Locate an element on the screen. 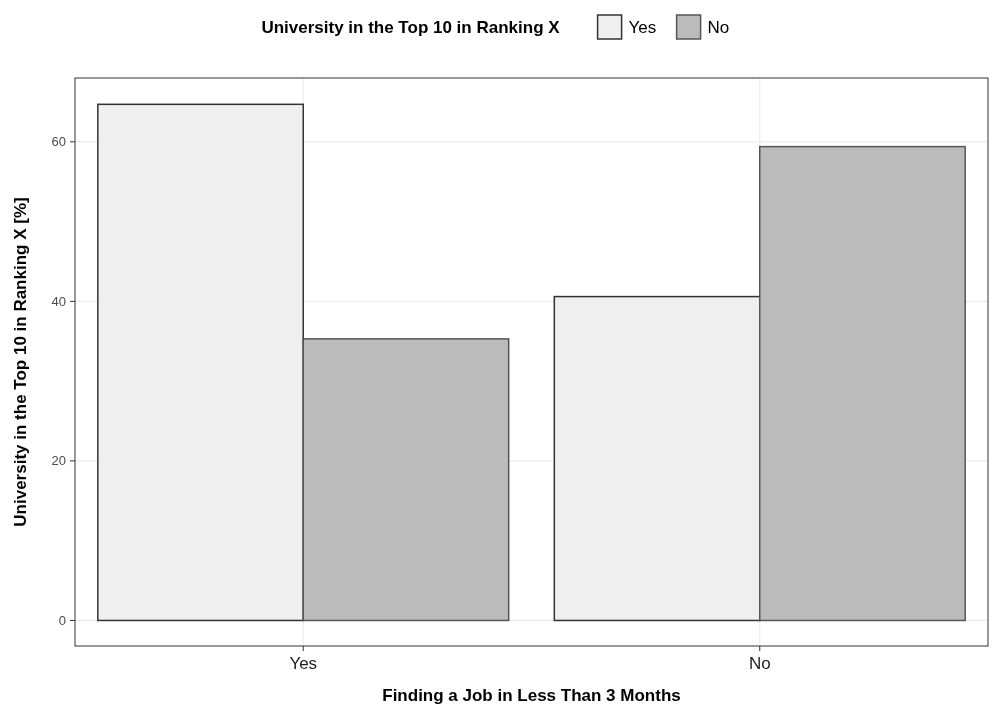 The height and width of the screenshot is (713, 1006). legend-title: University in the Top 10 in Ranking X is located at coordinates (411, 27).